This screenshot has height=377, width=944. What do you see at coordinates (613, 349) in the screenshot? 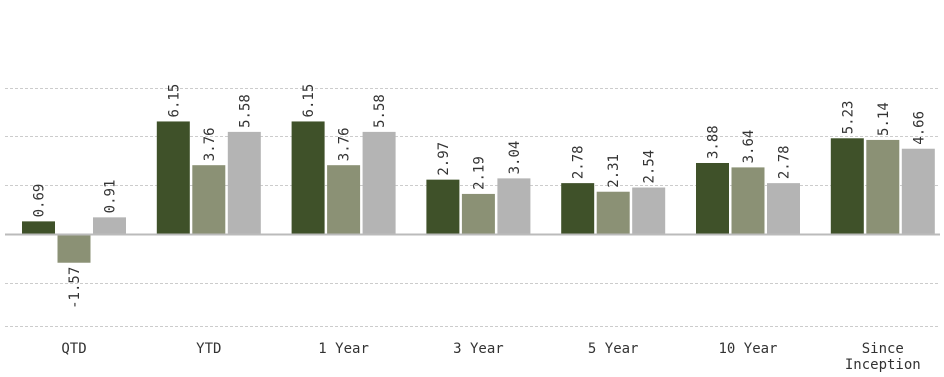
I see `category-label: 5 Year` at bounding box center [613, 349].